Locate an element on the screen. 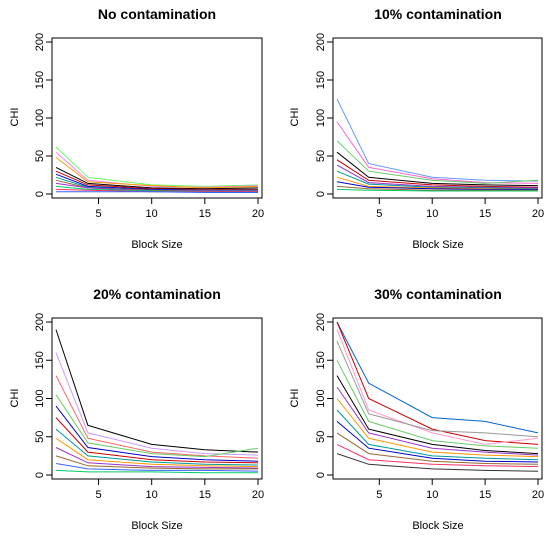  panel-title: 10% contamination is located at coordinates (438, 14).